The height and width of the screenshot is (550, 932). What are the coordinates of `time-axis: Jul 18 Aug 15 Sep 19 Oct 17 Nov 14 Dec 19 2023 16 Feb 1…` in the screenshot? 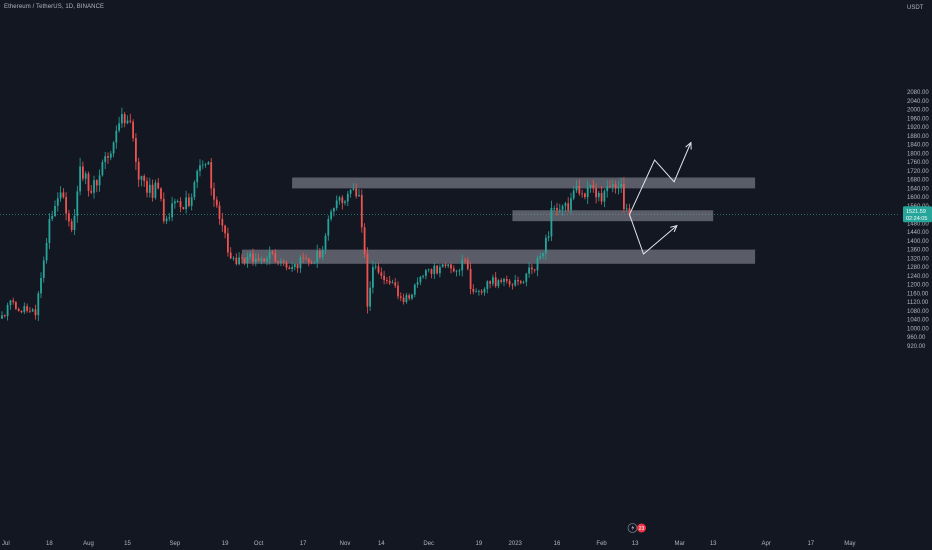 It's located at (429, 544).